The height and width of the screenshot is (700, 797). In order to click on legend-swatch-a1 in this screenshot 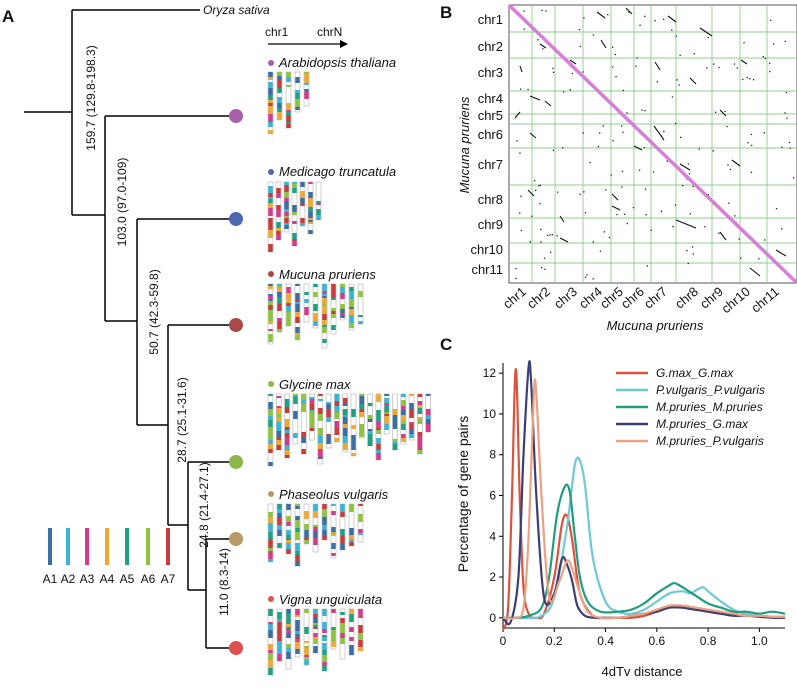, I will do `click(50, 546)`.